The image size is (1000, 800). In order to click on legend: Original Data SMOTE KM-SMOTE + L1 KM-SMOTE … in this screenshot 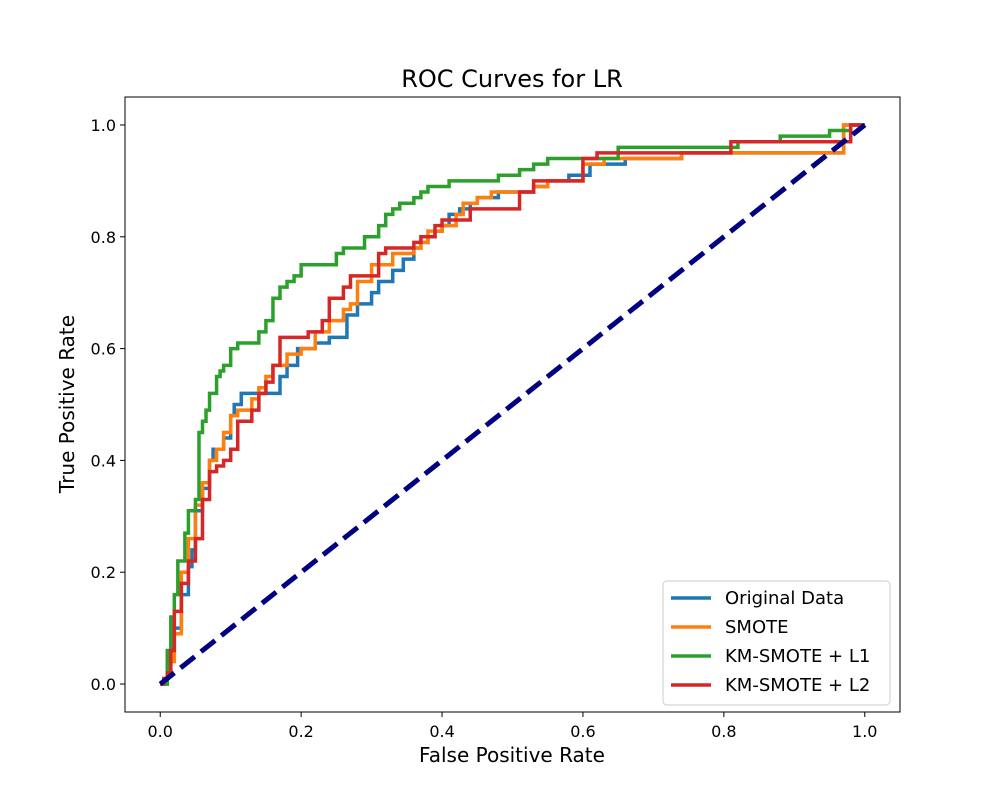, I will do `click(776, 643)`.